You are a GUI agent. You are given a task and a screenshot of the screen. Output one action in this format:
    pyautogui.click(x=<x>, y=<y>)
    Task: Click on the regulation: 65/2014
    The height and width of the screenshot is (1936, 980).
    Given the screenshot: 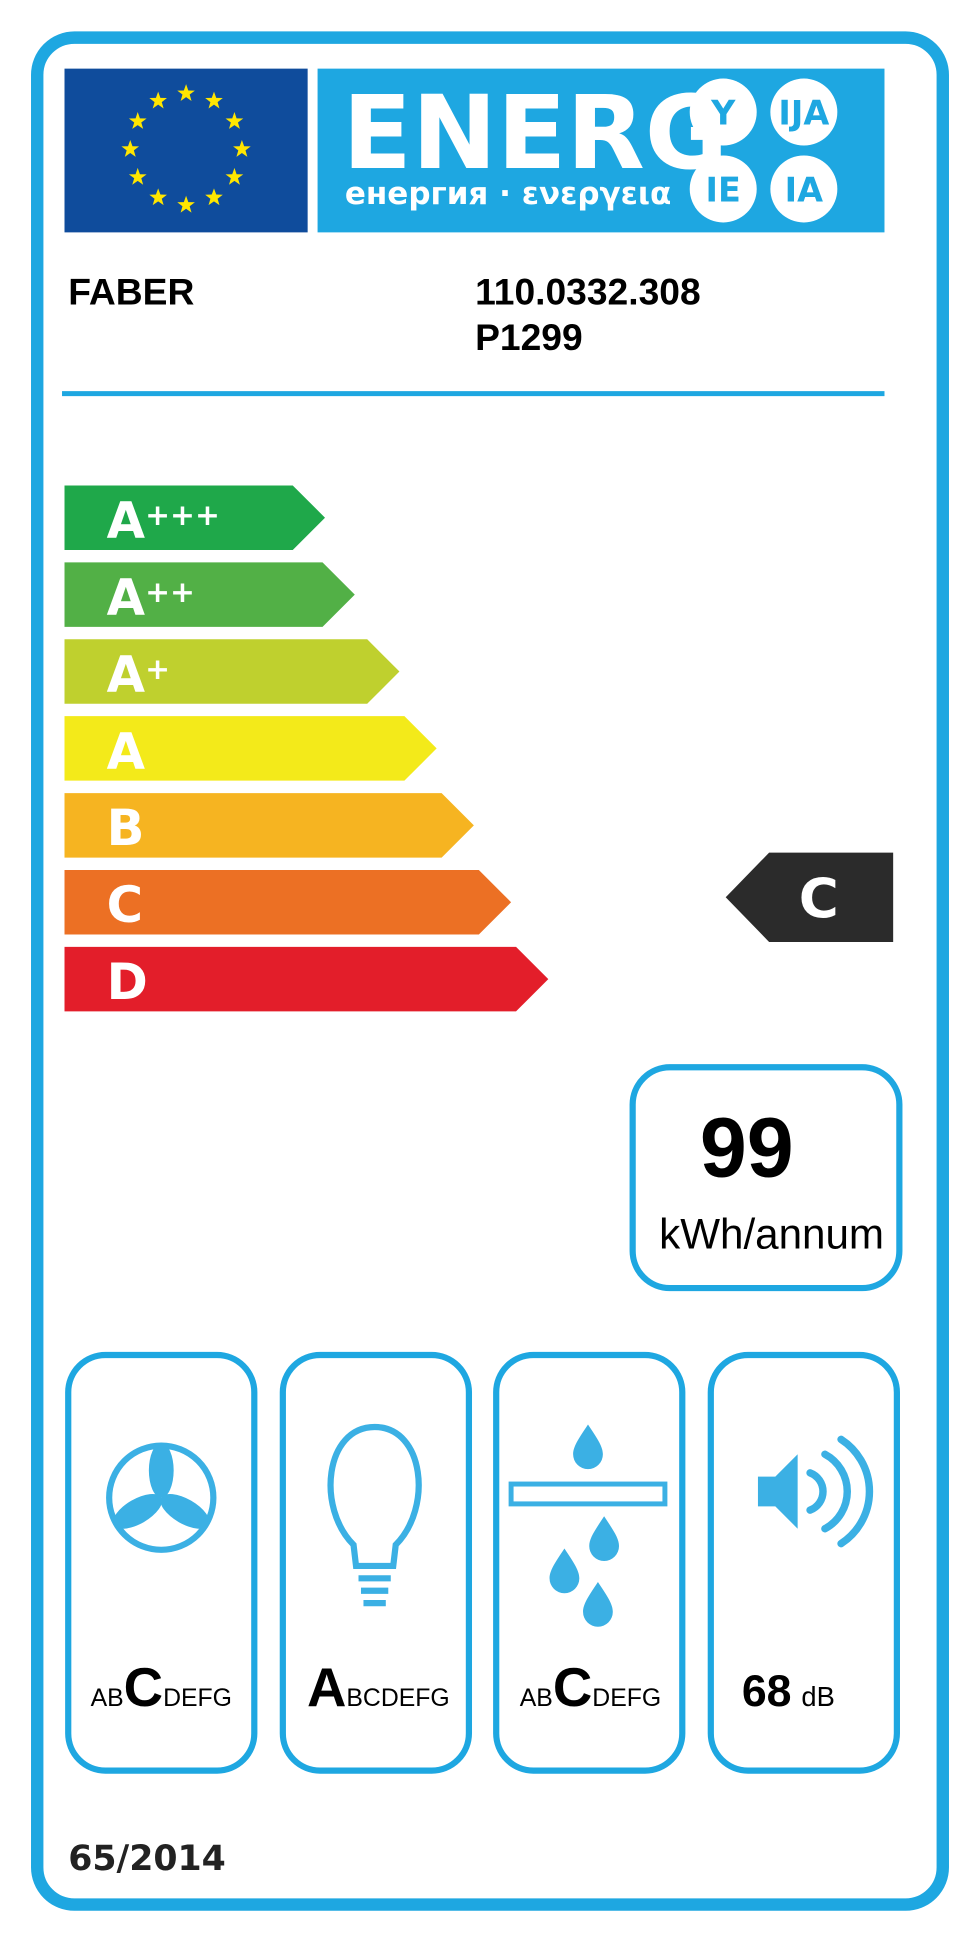 What is the action you would take?
    pyautogui.click(x=147, y=1859)
    